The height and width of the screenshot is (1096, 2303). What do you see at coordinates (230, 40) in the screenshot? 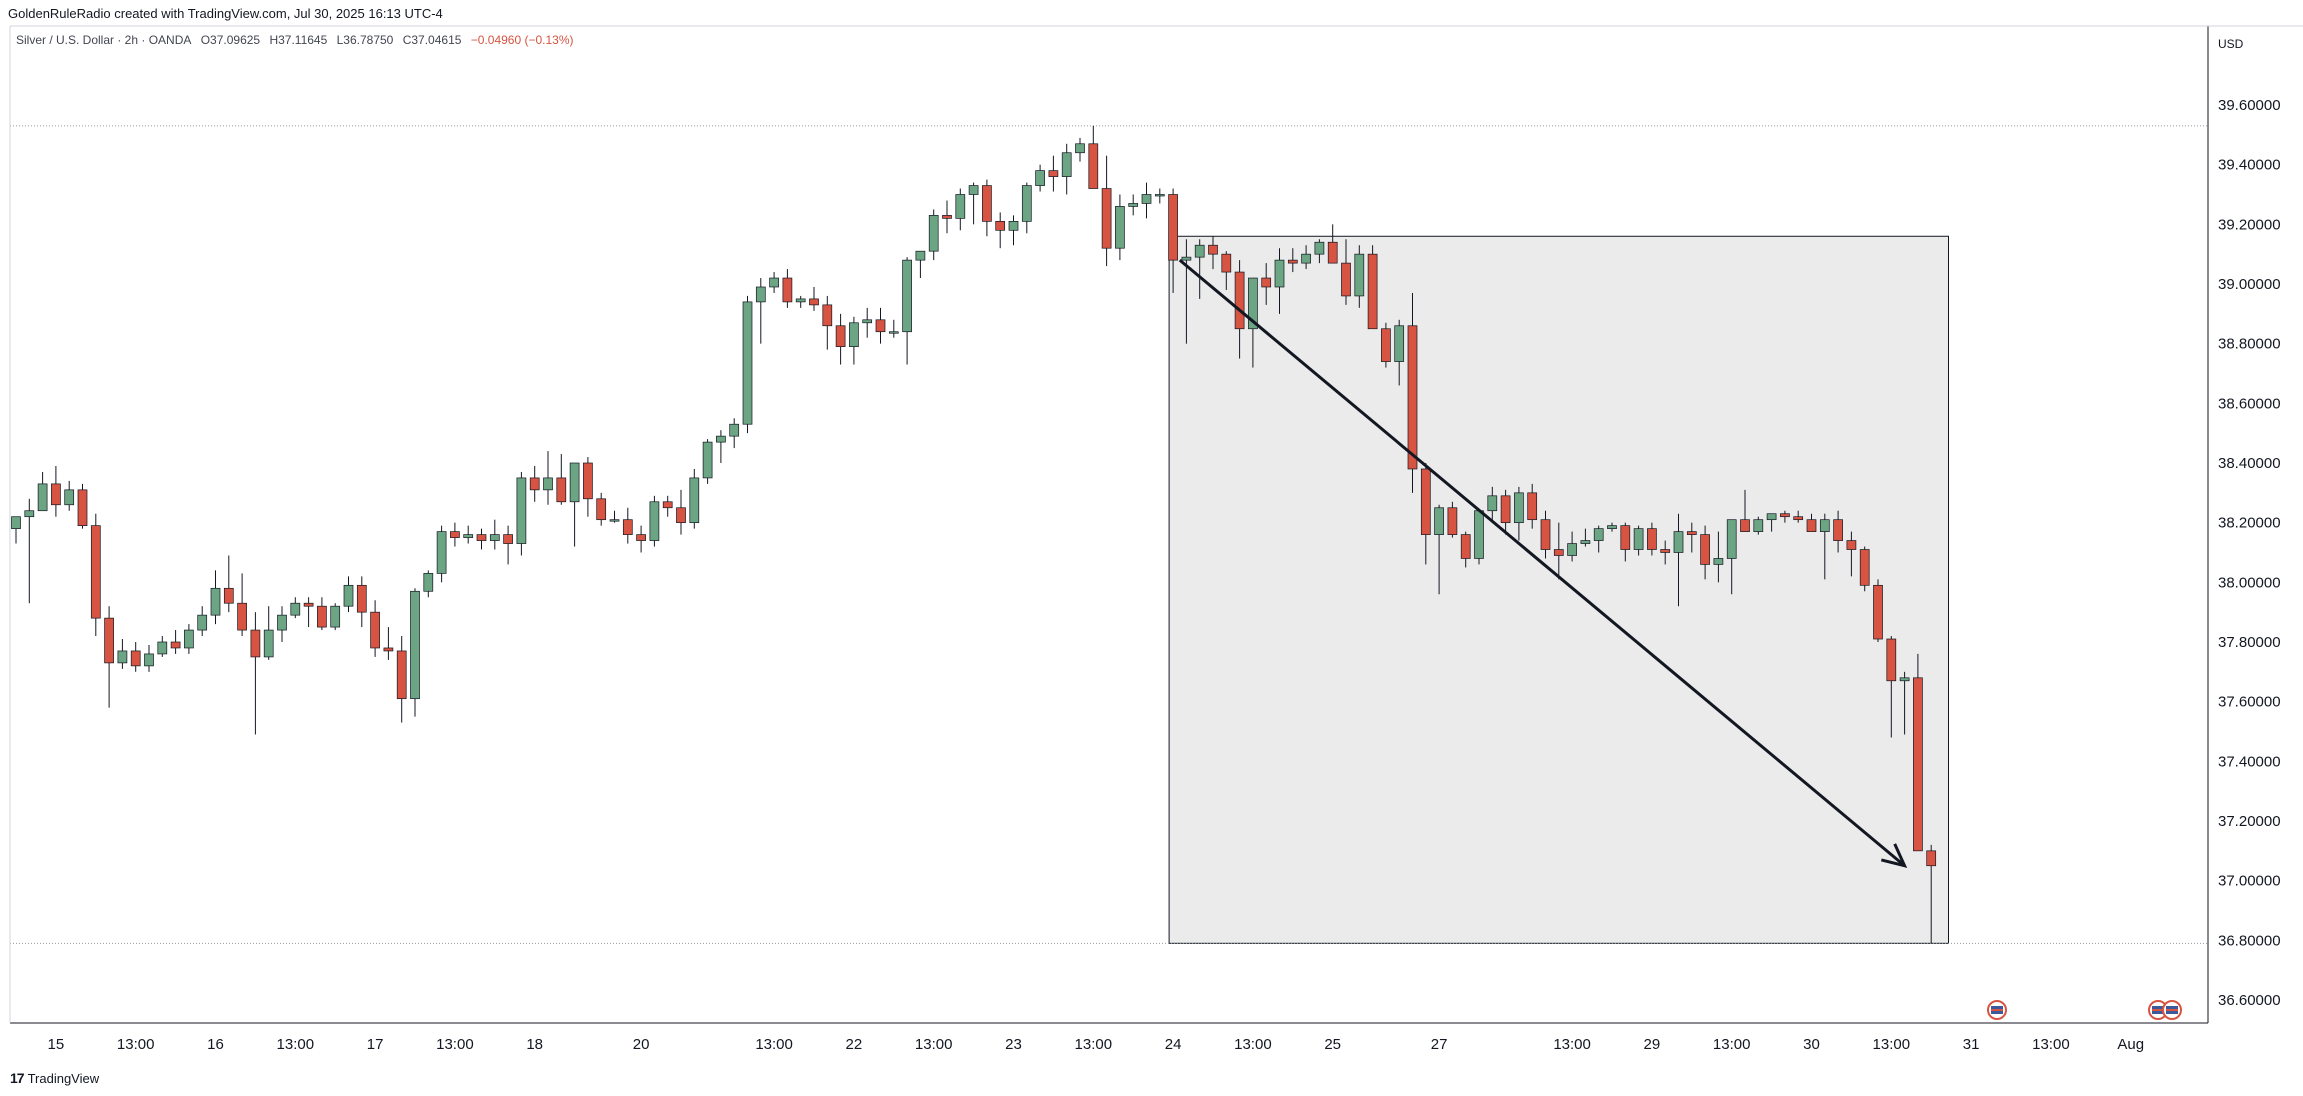
I see `legend-open: O37.09625` at bounding box center [230, 40].